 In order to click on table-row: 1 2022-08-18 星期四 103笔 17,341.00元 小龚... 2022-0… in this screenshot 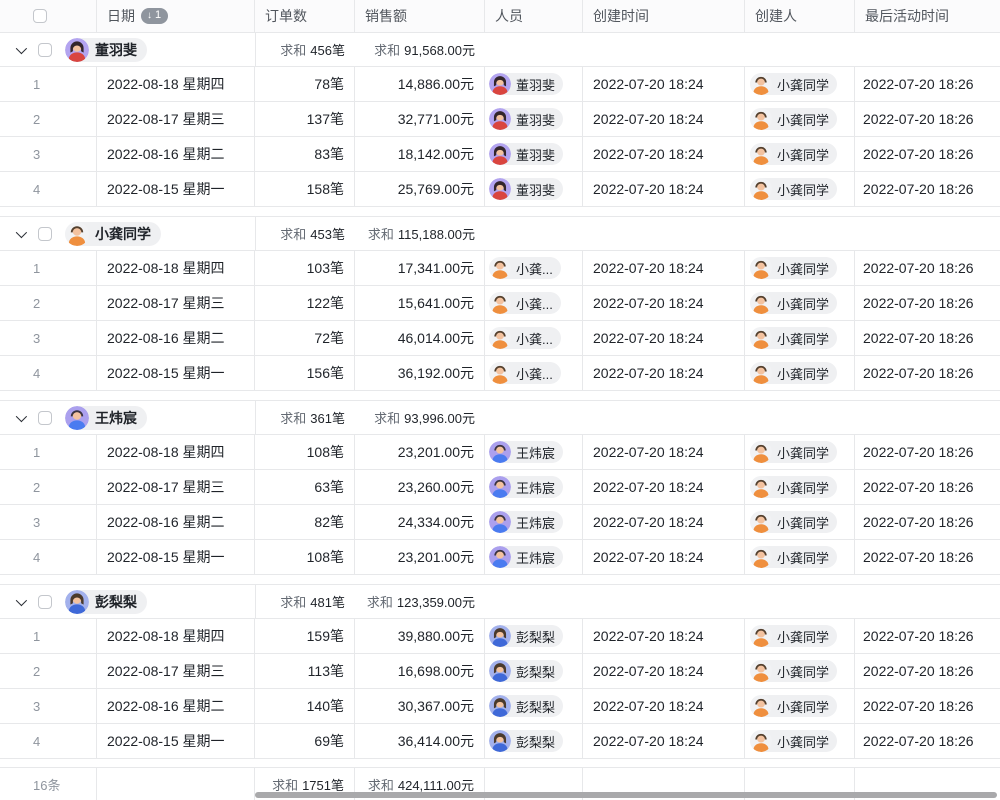, I will do `click(500, 268)`.